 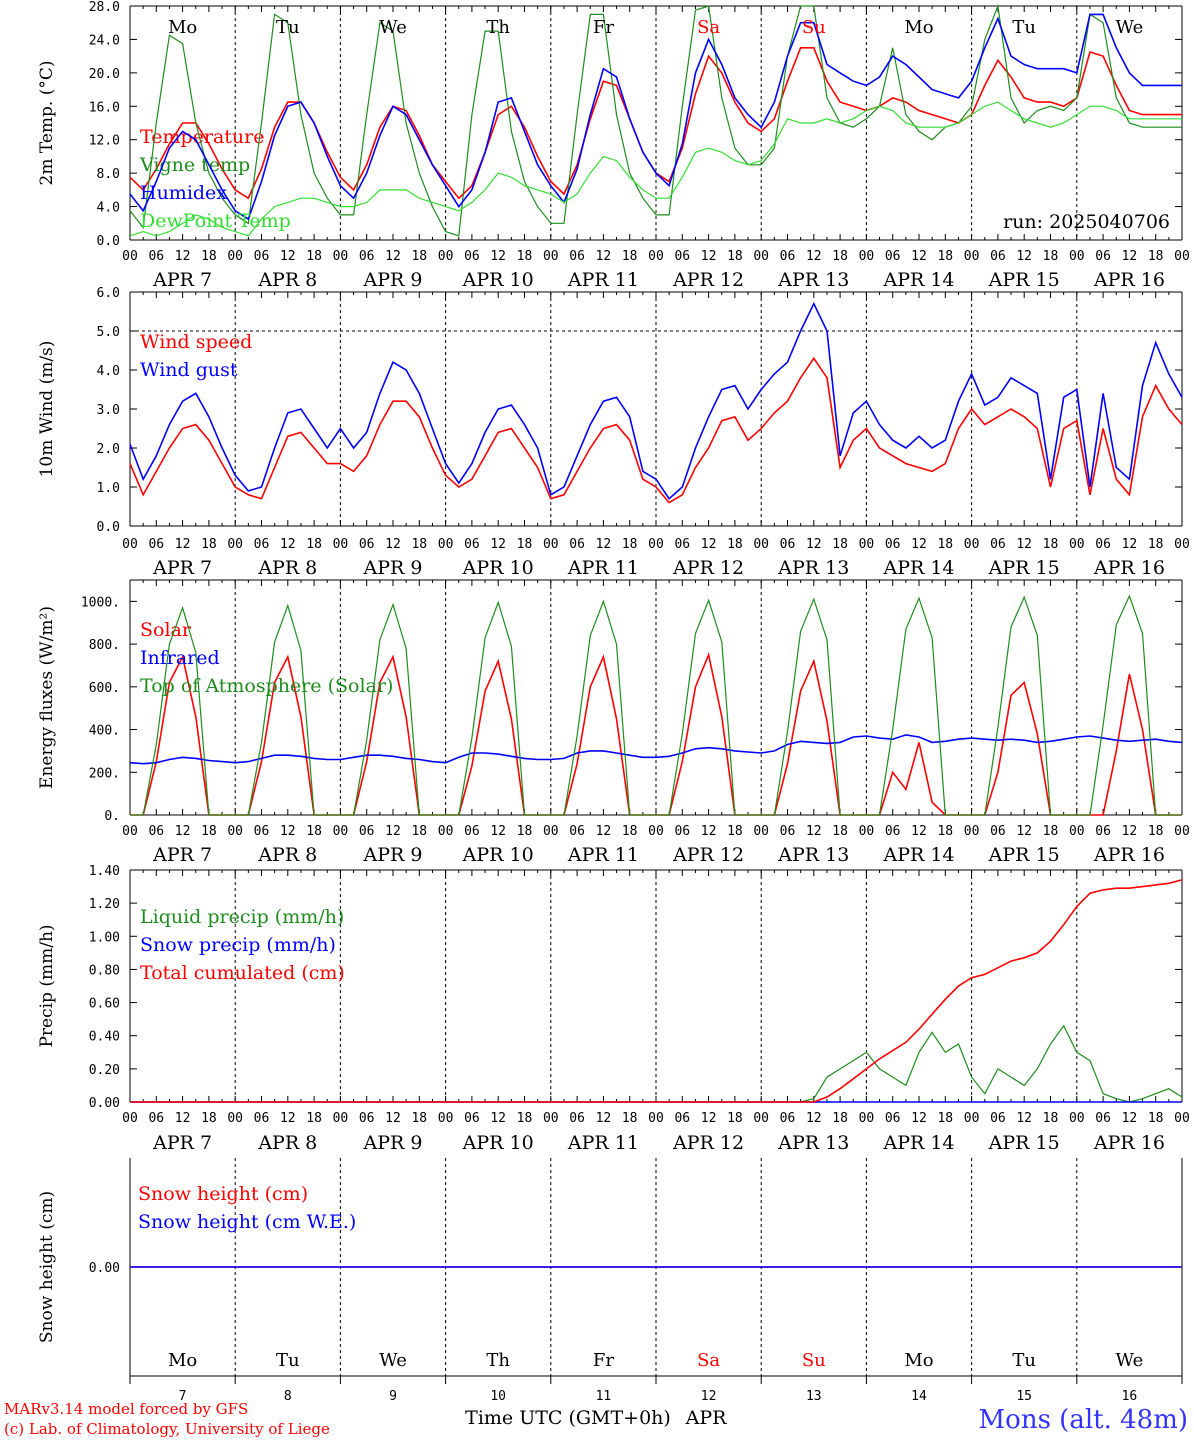 What do you see at coordinates (918, 1143) in the screenshot?
I see `date-label: APR 14` at bounding box center [918, 1143].